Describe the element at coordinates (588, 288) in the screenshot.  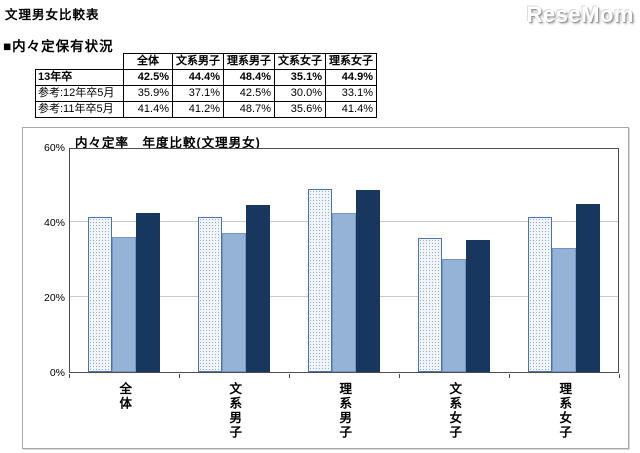
I see `bar-13年卒-理系女子` at that location.